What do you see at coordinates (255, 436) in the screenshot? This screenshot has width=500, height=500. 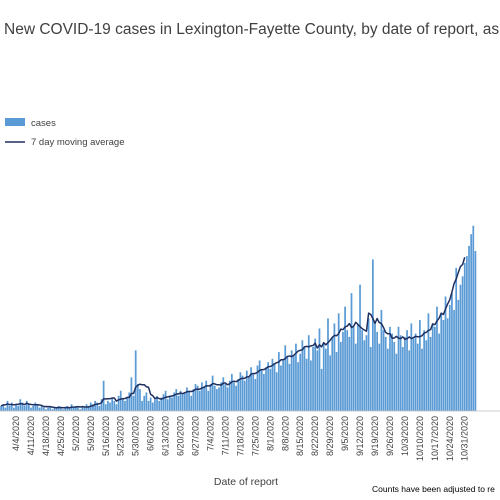 I see `x-tick-label: 7/25/2020` at bounding box center [255, 436].